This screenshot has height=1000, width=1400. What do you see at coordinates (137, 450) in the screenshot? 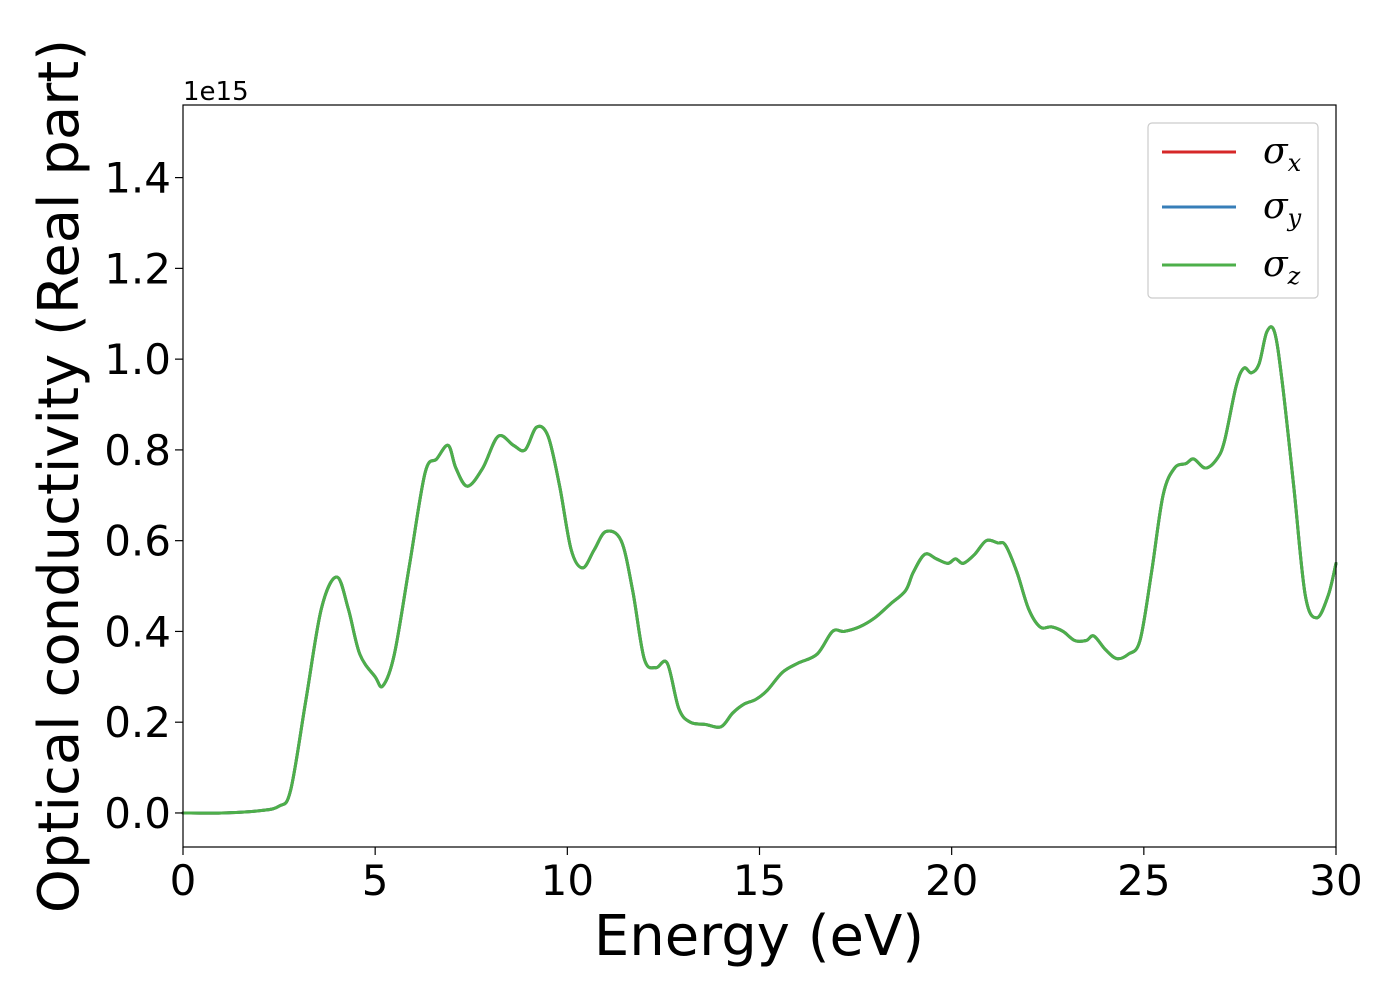
I see `y-tick-label: 0.8` at bounding box center [137, 450].